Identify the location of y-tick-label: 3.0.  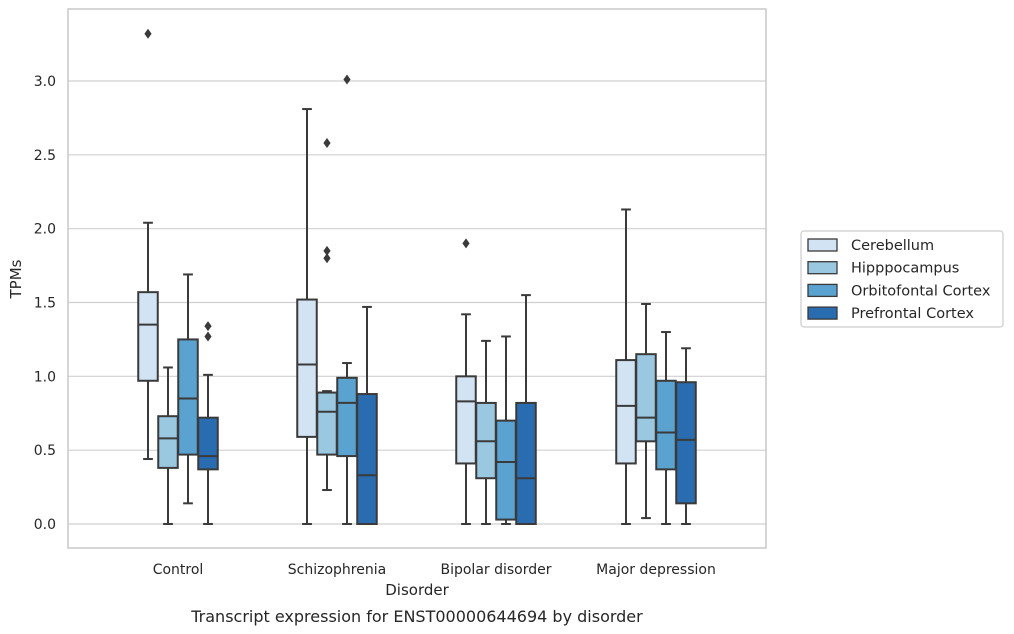
(45, 82).